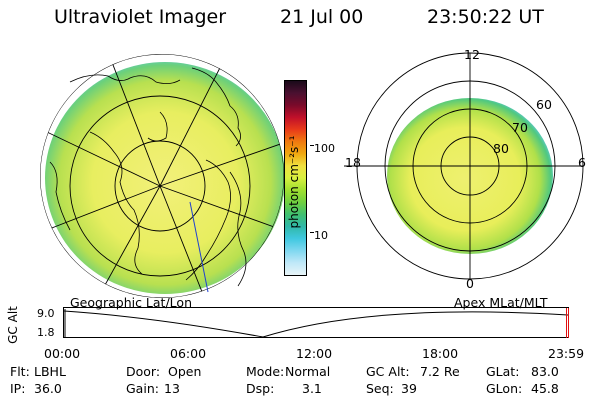  What do you see at coordinates (470, 283) in the screenshot?
I see `mlt-label-0: 0` at bounding box center [470, 283].